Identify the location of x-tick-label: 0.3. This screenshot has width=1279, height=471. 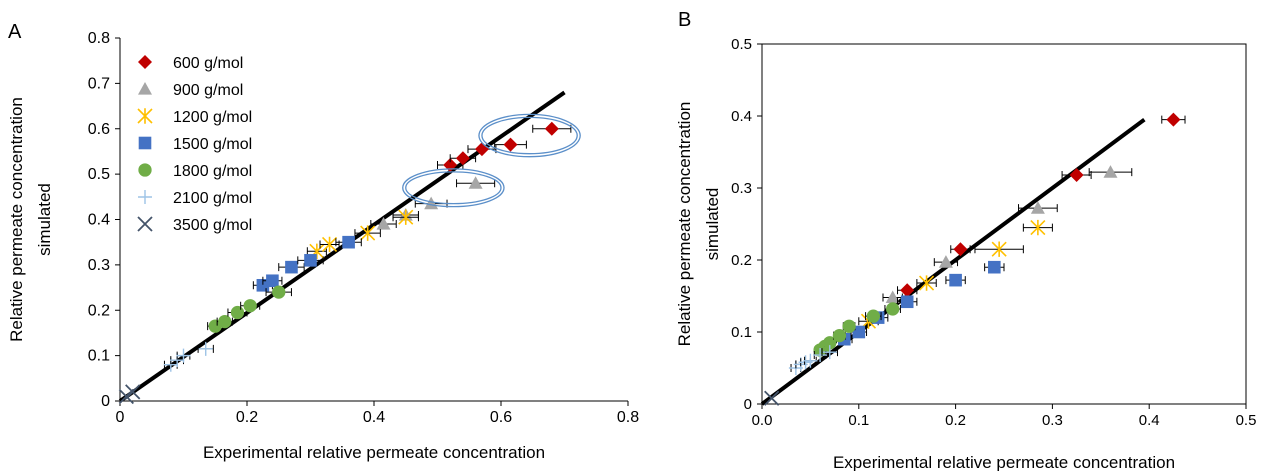
(1052, 420).